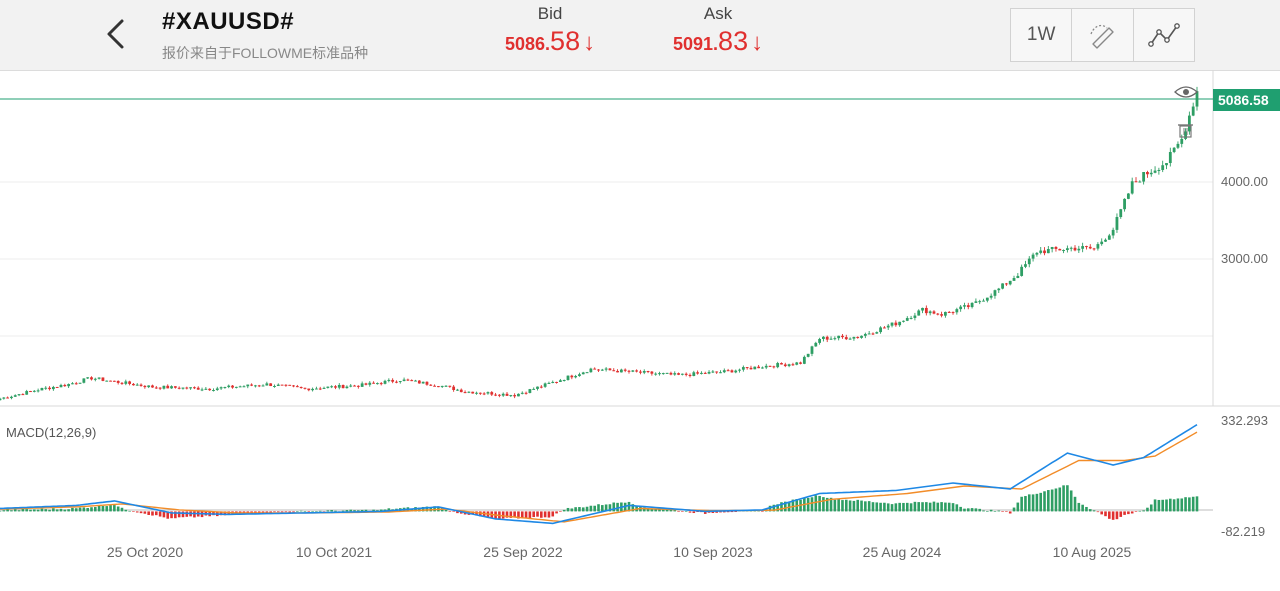 The image size is (1280, 591). What do you see at coordinates (1042, 35) in the screenshot?
I see `timeframe-button: 1W` at bounding box center [1042, 35].